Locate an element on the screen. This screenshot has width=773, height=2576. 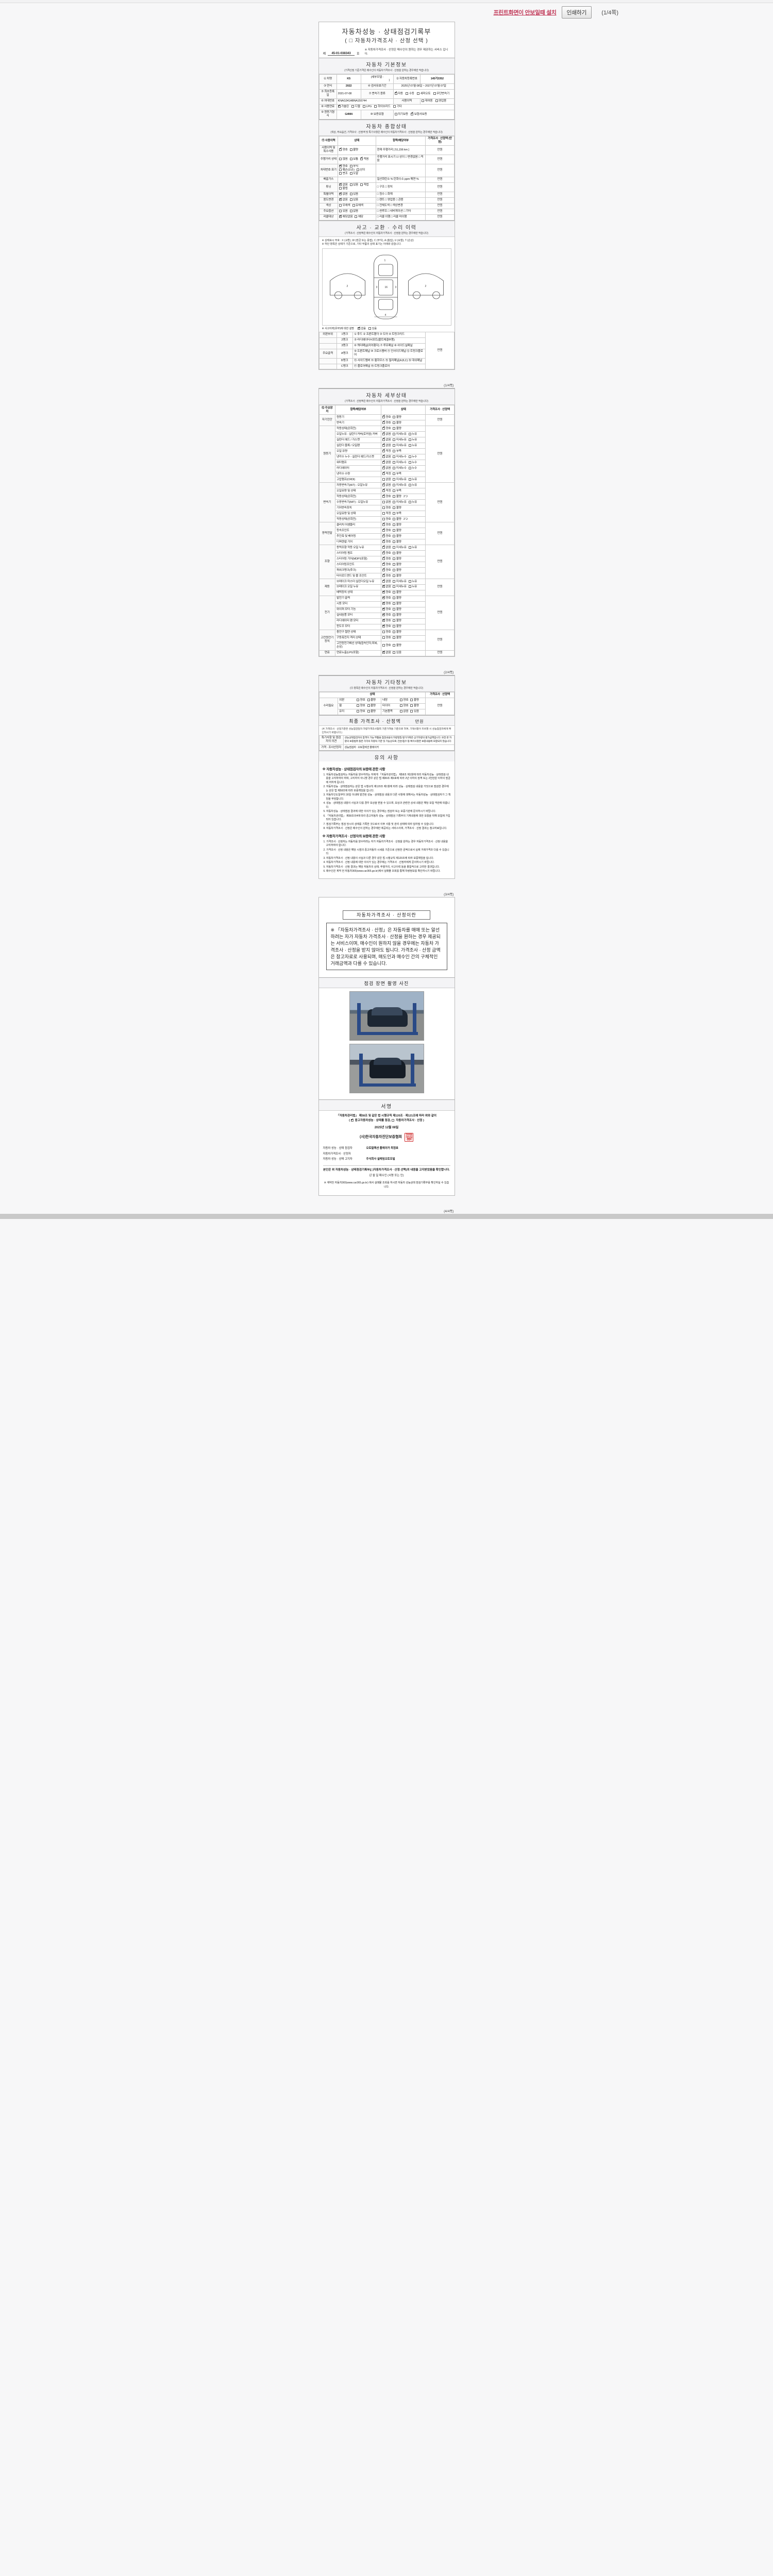
other-cell: 기본품목 없음 있음 is located at coordinates (403, 711).